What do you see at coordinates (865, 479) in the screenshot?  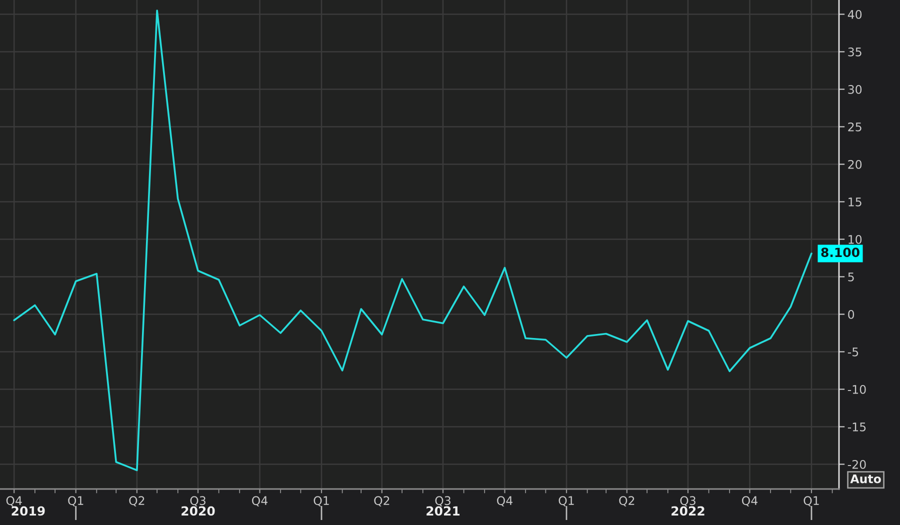 I see `text: Auto` at bounding box center [865, 479].